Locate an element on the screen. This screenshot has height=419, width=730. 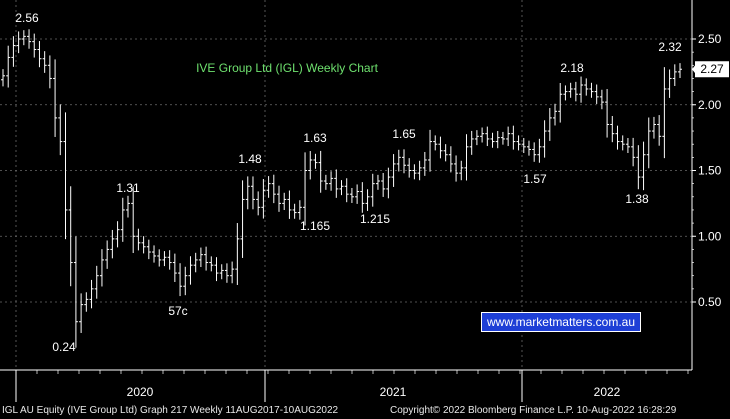
last-price-pointer is located at coordinates (694, 69).